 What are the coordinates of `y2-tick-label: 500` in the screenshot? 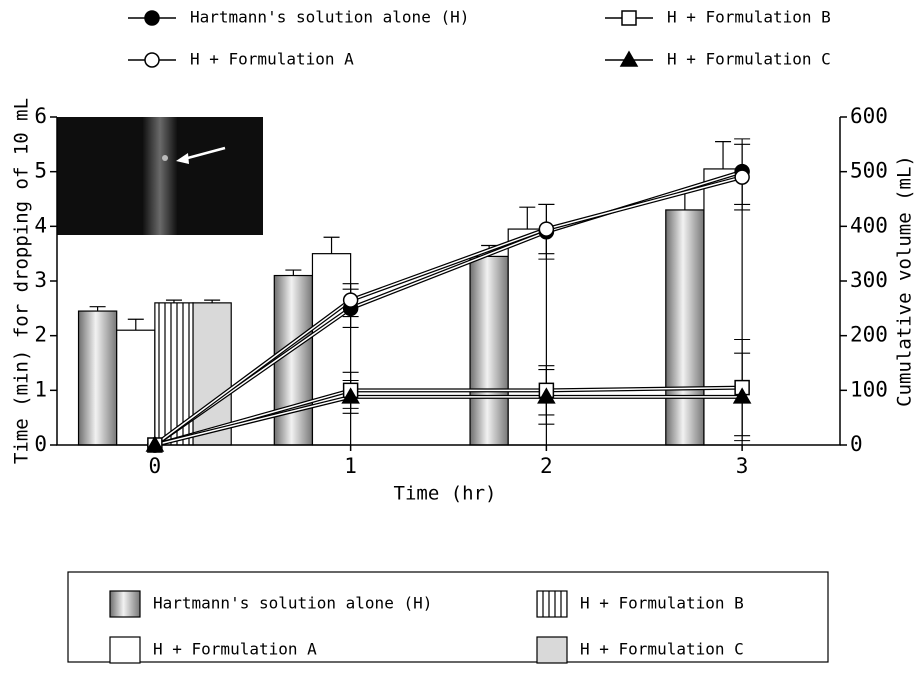 It's located at (869, 171).